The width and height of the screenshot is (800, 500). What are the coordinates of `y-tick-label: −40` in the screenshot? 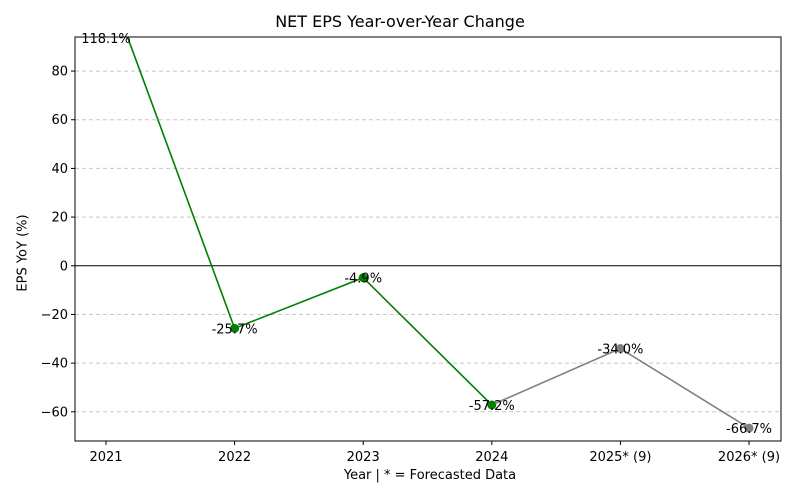 It's located at (54, 364).